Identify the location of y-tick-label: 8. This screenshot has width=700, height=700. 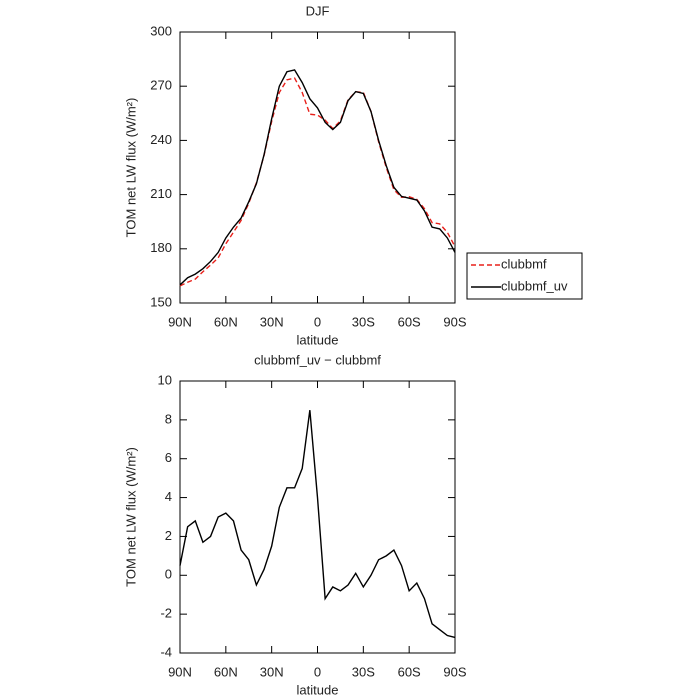
(168, 418).